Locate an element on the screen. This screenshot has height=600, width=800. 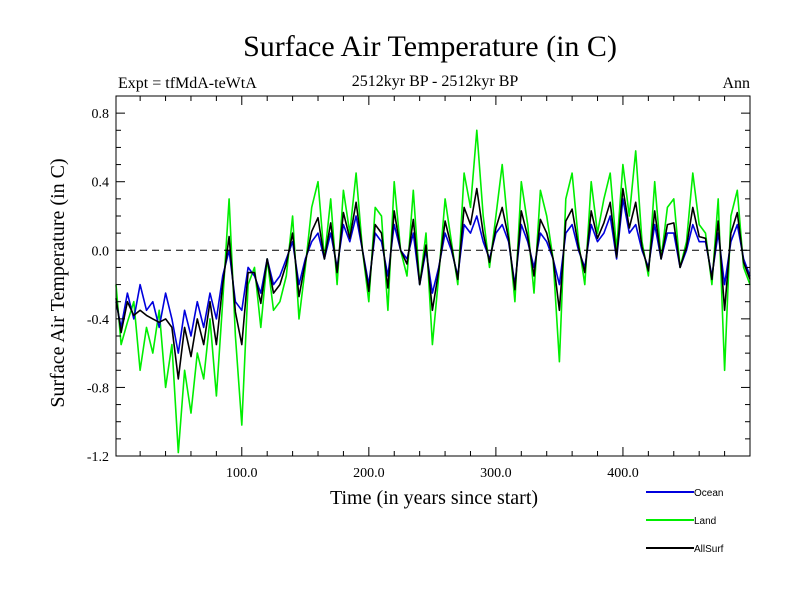
chart-title: Surface Air Temperature (in C) is located at coordinates (430, 46).